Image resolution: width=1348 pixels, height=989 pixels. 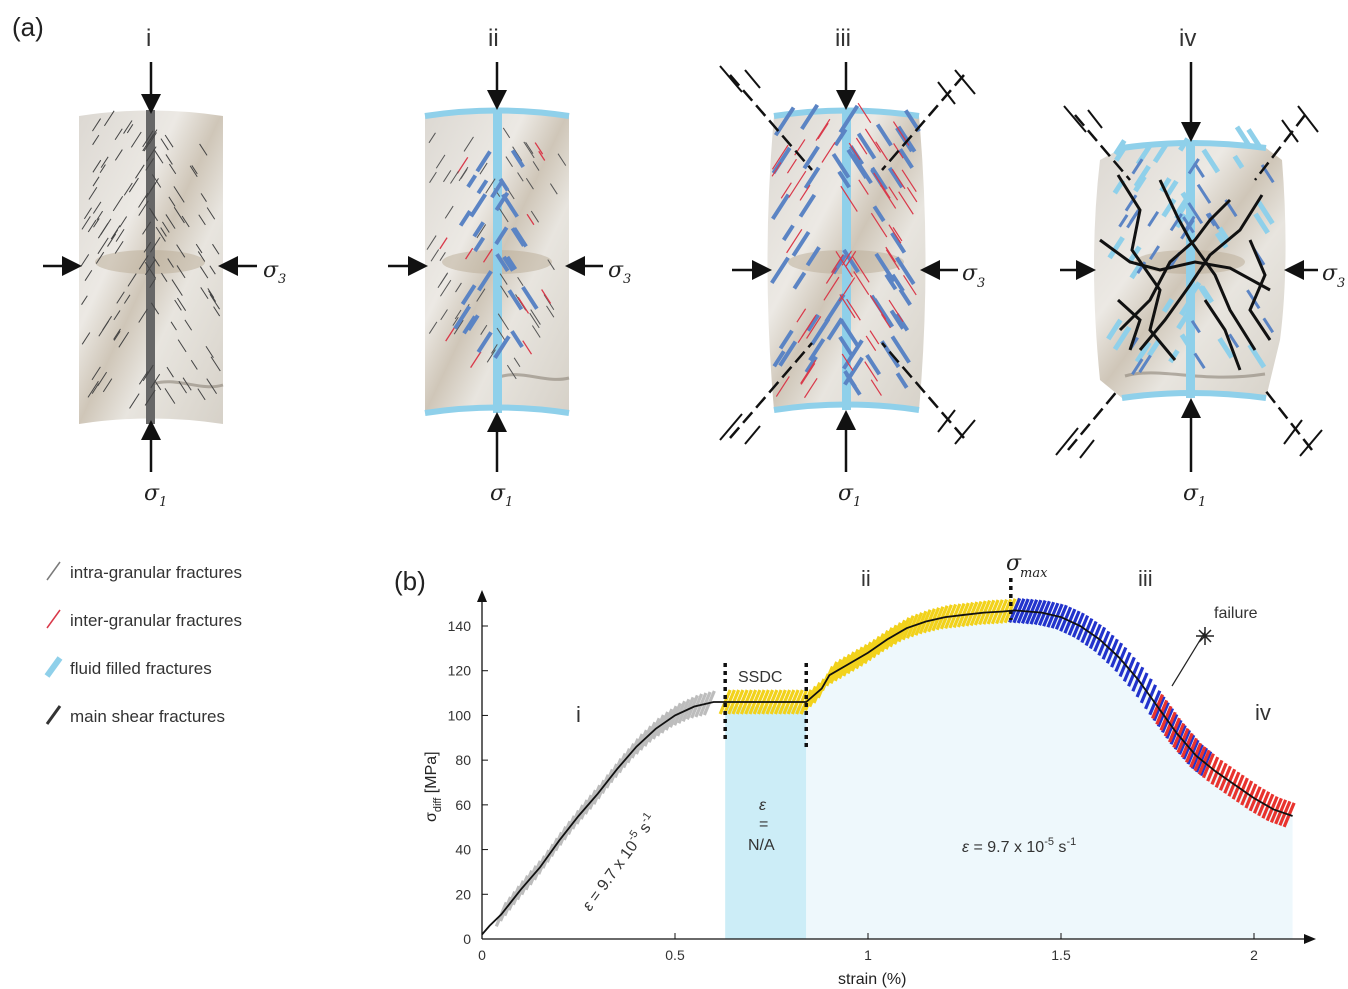 I want to click on stage-label-i: i, so click(x=148, y=38).